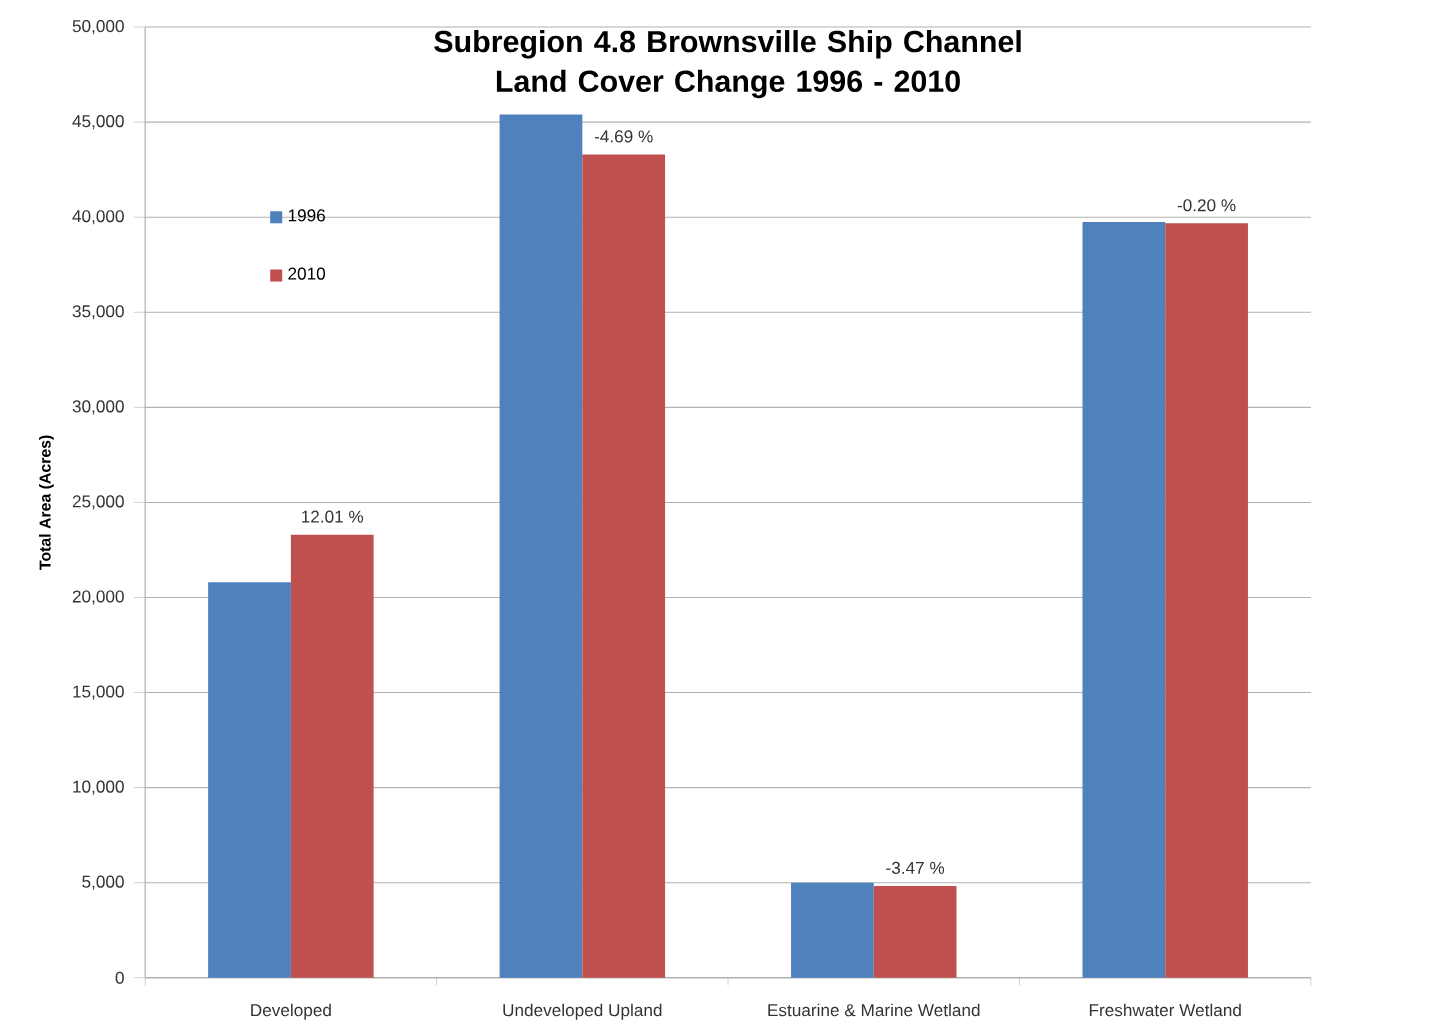 The height and width of the screenshot is (1030, 1429). Describe the element at coordinates (1206, 205) in the screenshot. I see `annotation: -0.20 %` at that location.